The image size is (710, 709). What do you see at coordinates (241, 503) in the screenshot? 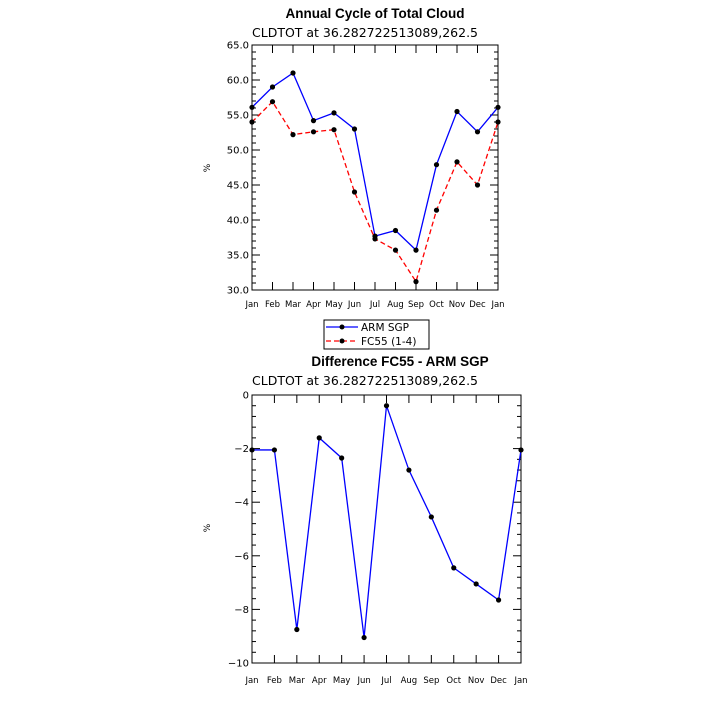
I see `y-tick-label: −4` at bounding box center [241, 503].